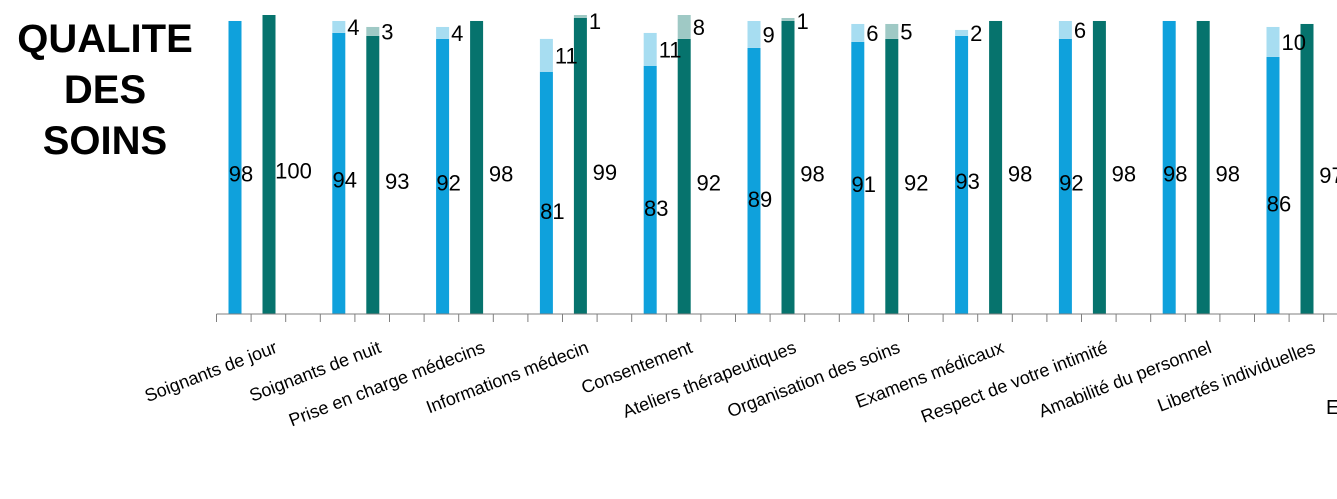 This screenshot has height=499, width=1337. Describe the element at coordinates (595, 21) in the screenshot. I see `value-label-g2-top-3: 1` at that location.